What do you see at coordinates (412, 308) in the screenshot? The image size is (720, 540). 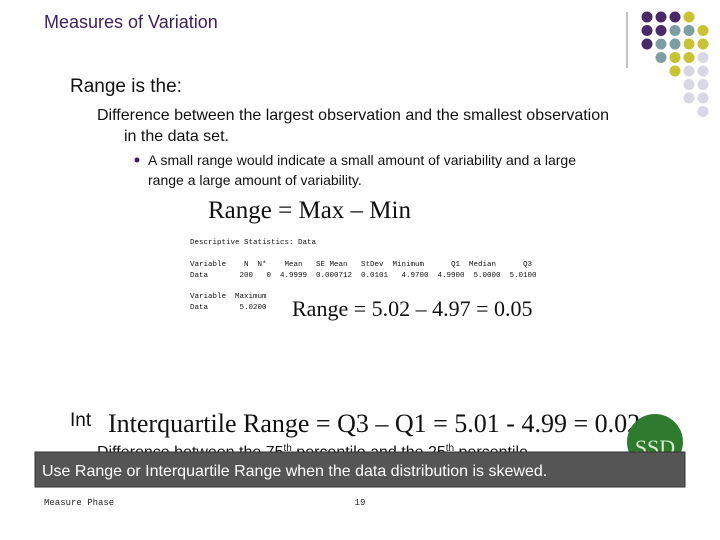 I see `range-calculation: Range = 5.02 – 4.97 = 0.05` at bounding box center [412, 308].